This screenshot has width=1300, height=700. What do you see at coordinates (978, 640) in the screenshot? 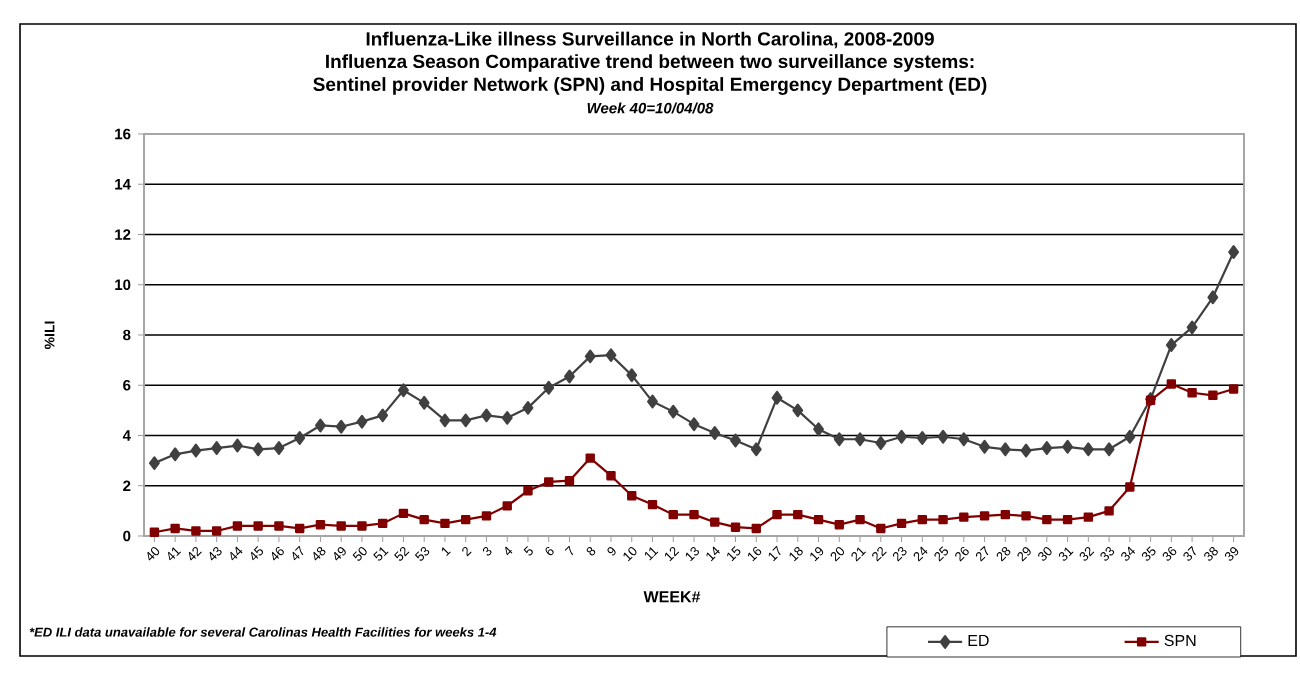
I see `legend-label: ED` at bounding box center [978, 640].